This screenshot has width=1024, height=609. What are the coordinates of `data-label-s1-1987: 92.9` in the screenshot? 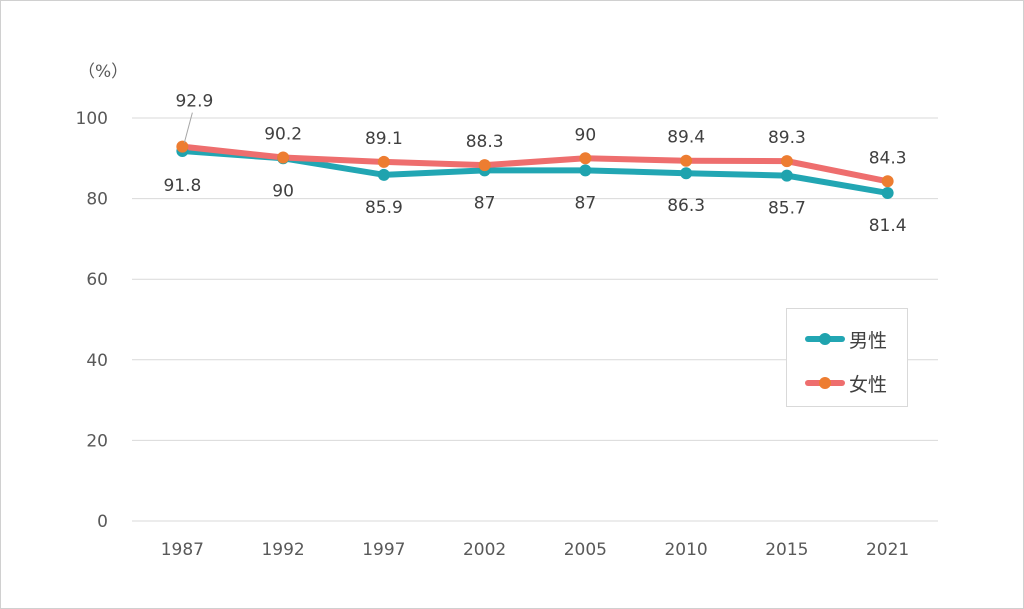 It's located at (194, 102).